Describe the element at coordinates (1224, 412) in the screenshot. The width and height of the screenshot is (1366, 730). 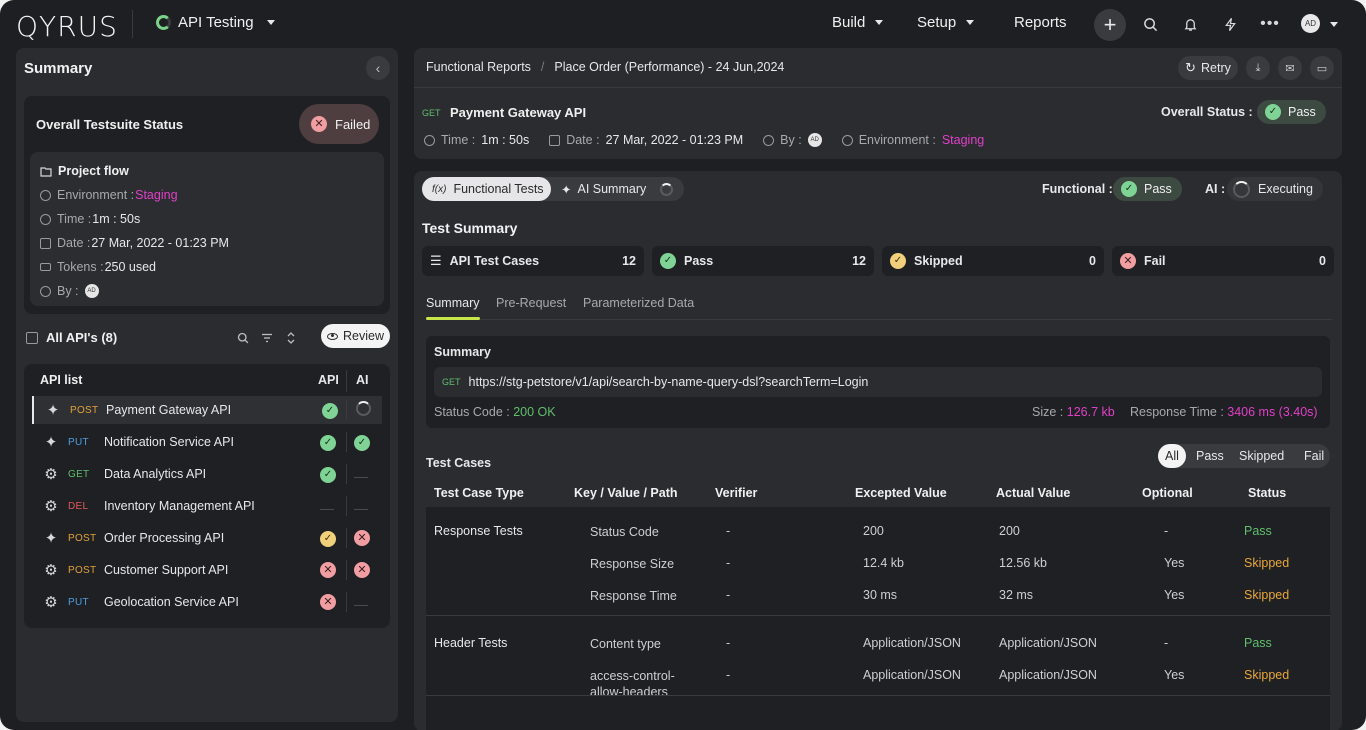
I see `response-time: Response Time : 3406 ms (3.40s)` at that location.